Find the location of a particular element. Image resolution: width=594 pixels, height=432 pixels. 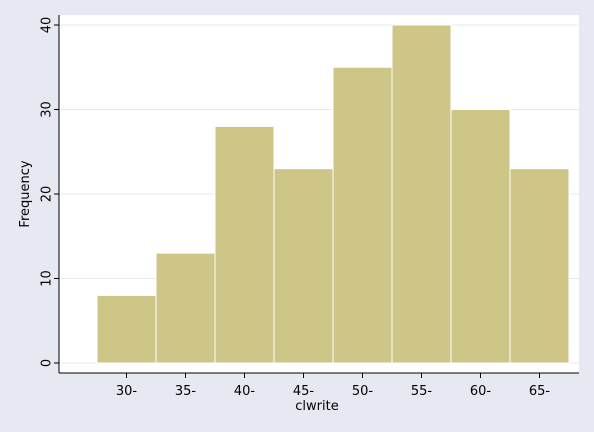

bar-60- is located at coordinates (480, 236).